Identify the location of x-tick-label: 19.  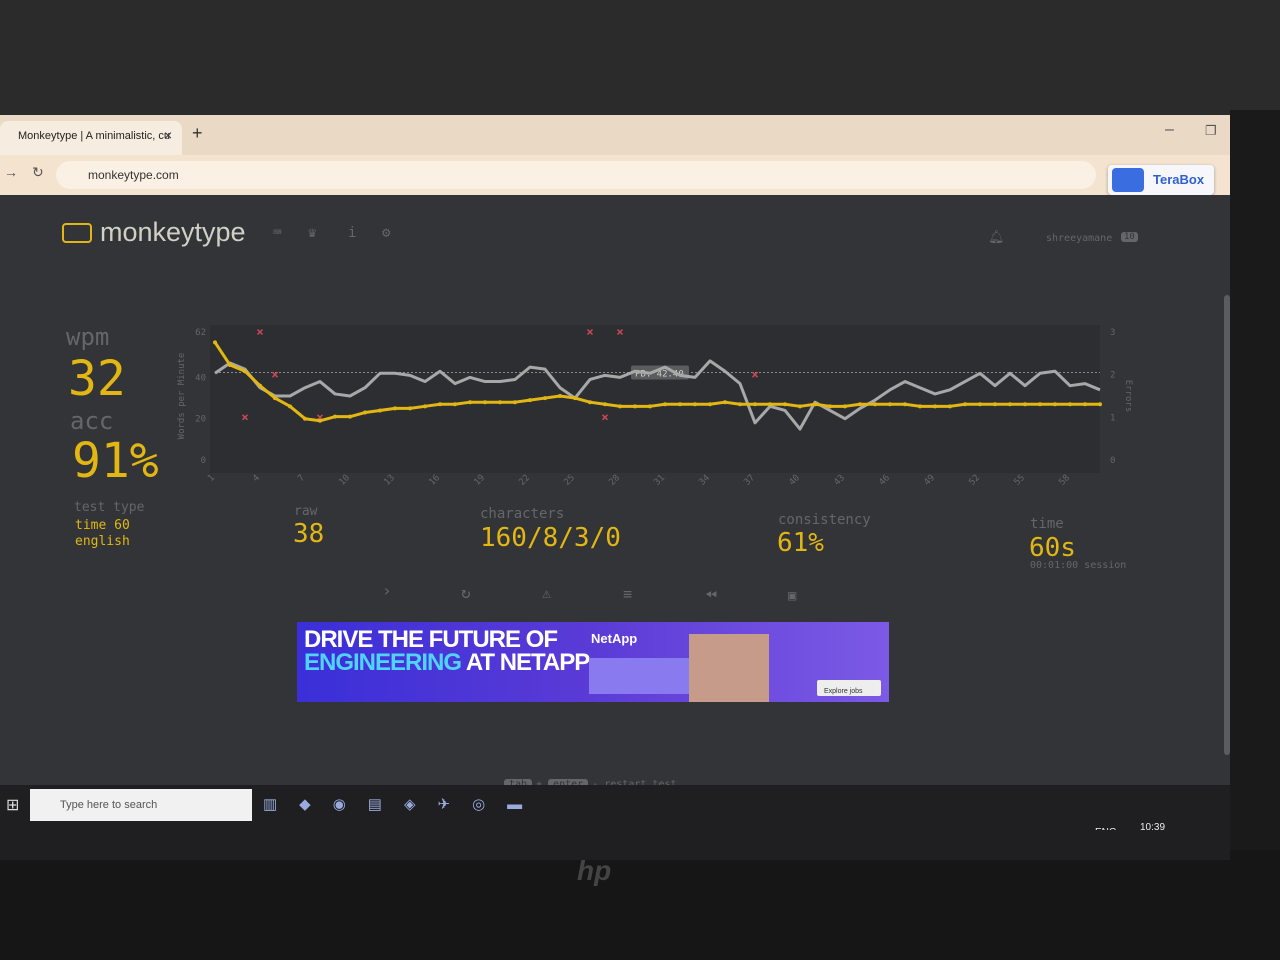
(479, 480).